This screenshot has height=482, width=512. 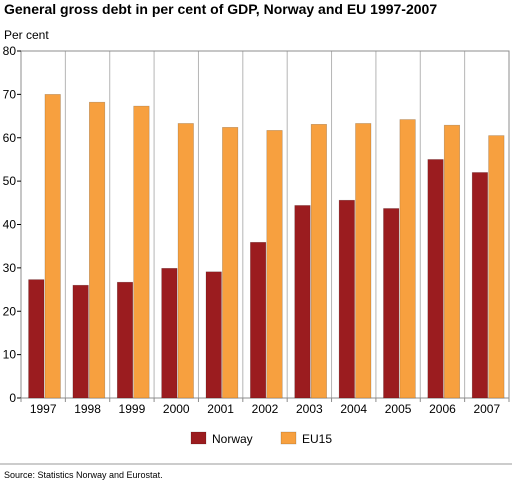 I want to click on bar-norway-2002, so click(x=258, y=320).